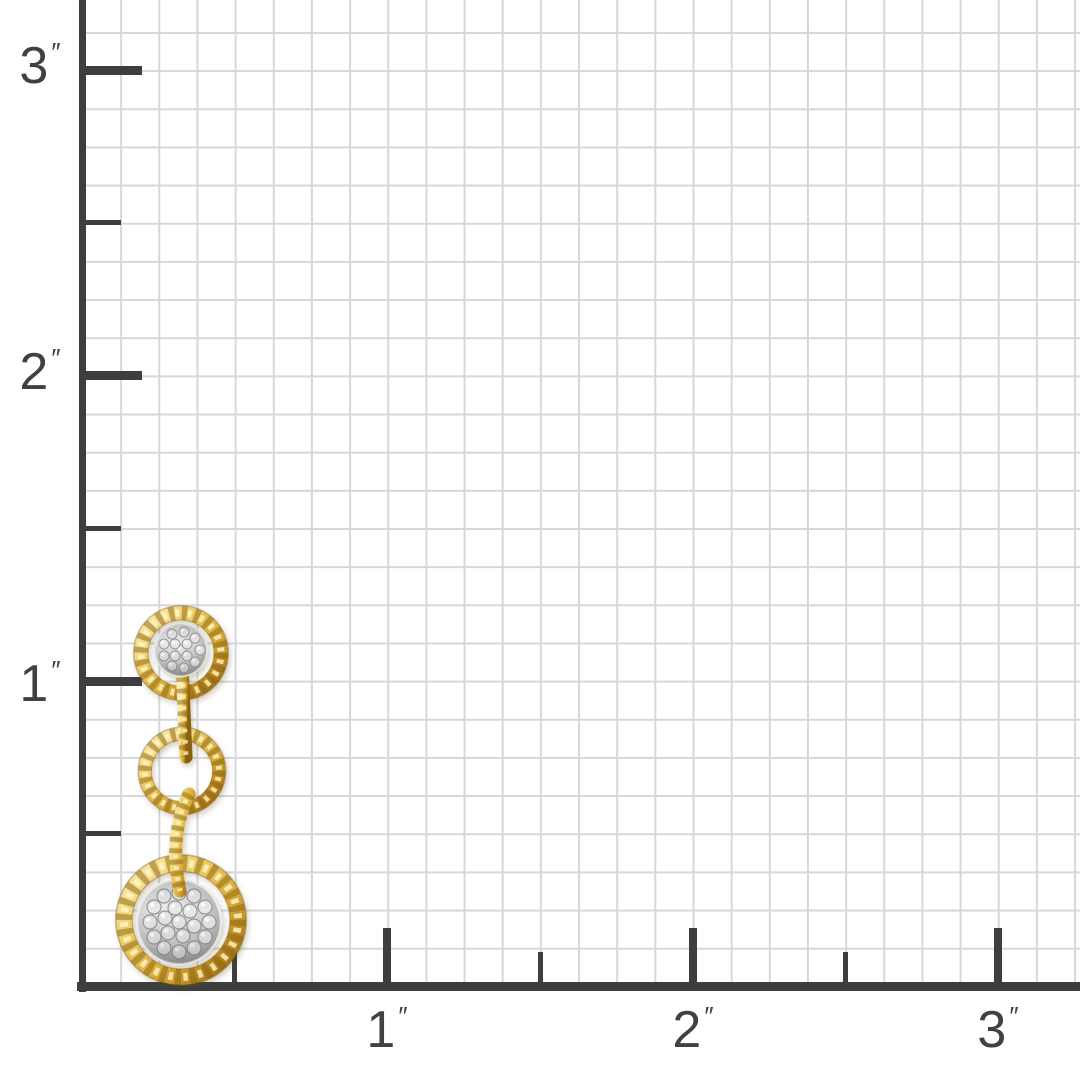  What do you see at coordinates (34, 684) in the screenshot?
I see `y-axis-label-1in-value: 1` at bounding box center [34, 684].